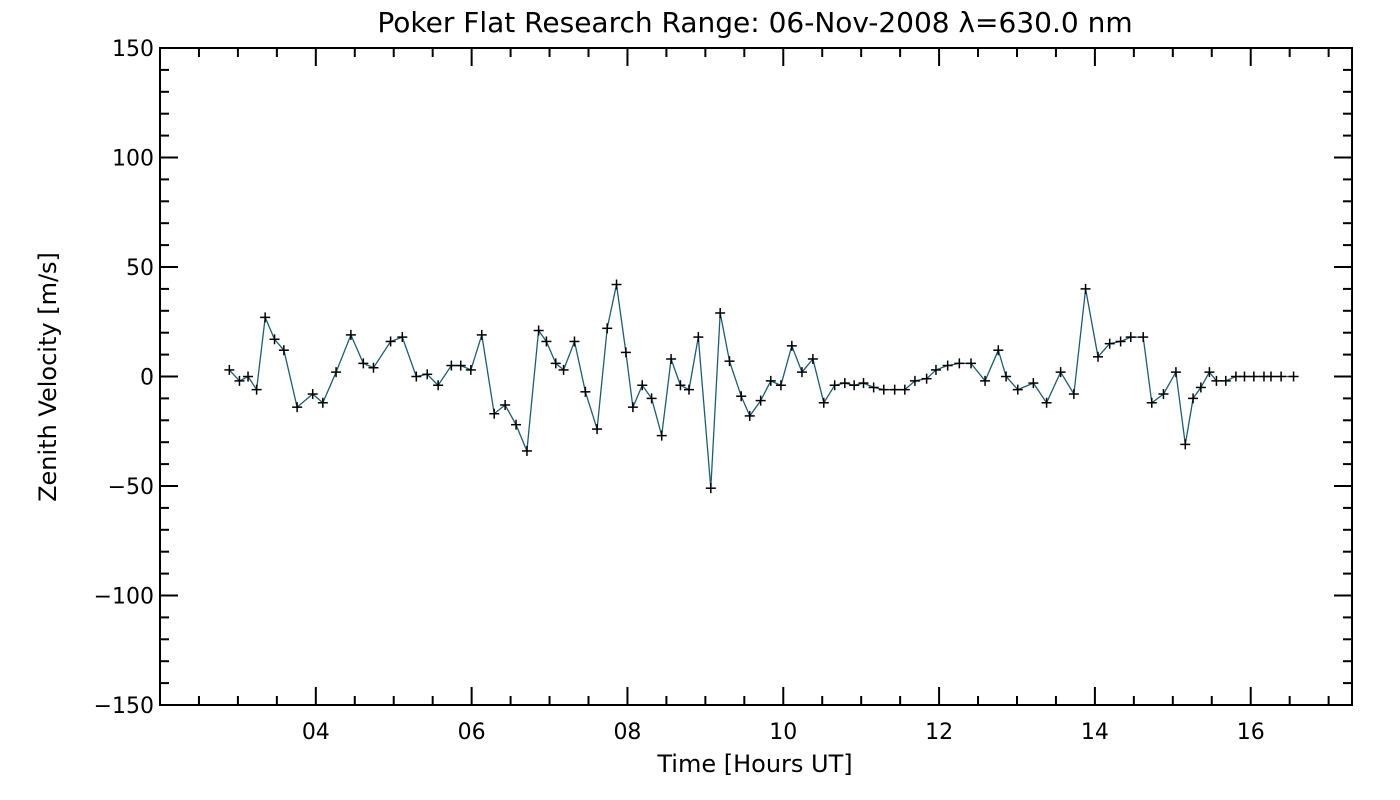 The image size is (1400, 800). I want to click on y-tick-label: 0, so click(147, 378).